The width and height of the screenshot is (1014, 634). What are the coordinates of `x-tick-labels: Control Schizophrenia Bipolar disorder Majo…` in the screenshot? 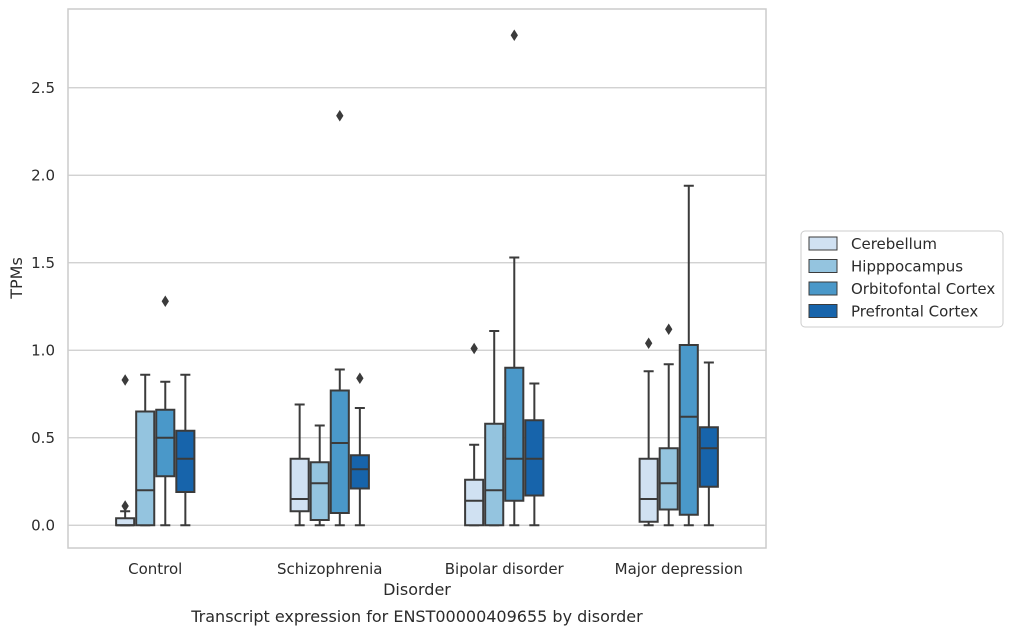 It's located at (435, 569).